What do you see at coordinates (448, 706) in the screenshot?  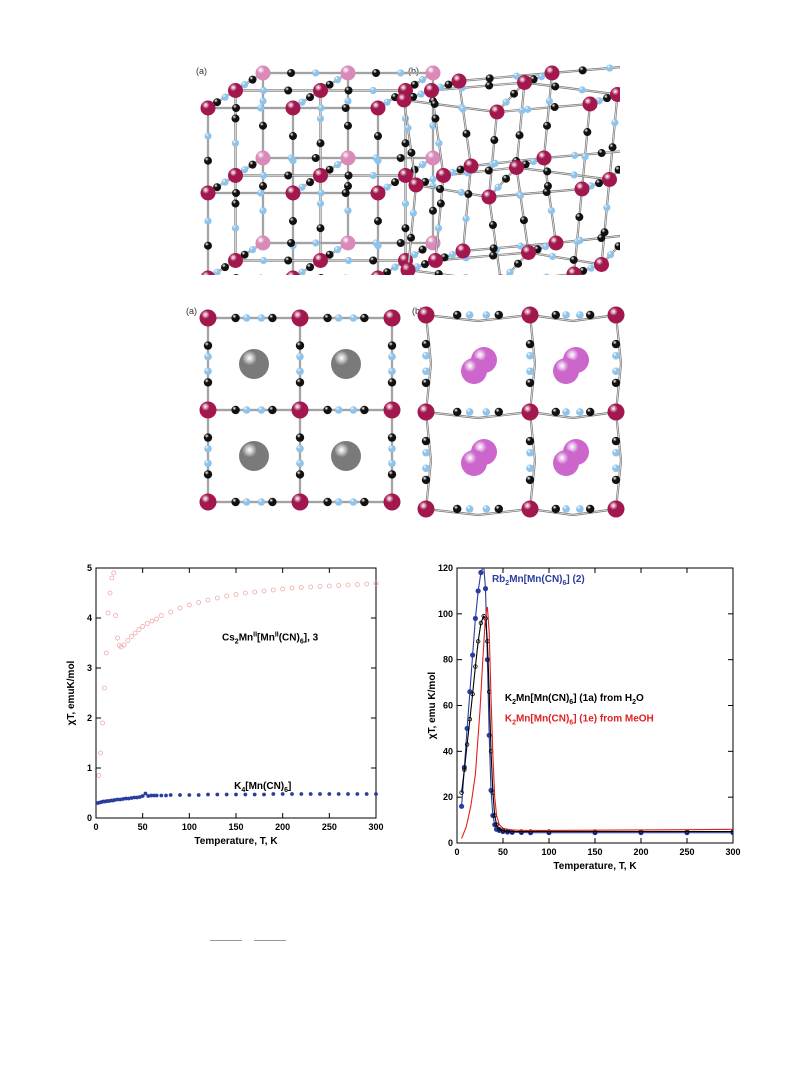 I see `y-tick-label: 60` at bounding box center [448, 706].